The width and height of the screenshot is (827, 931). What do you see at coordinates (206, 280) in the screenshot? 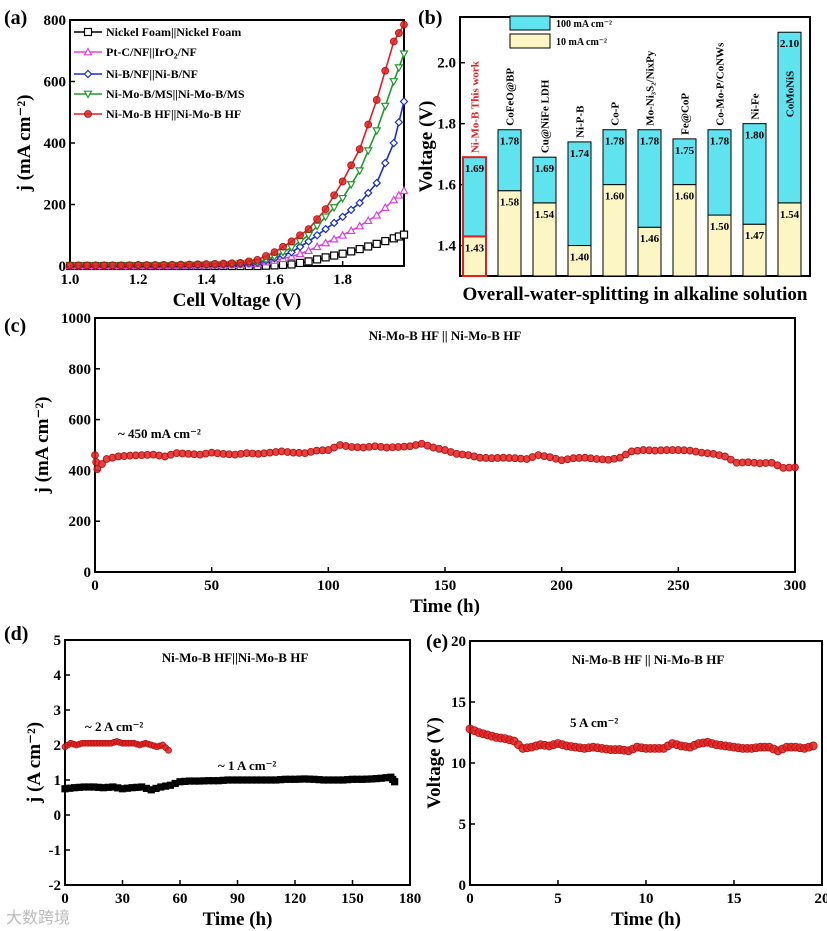
I see `x-tick-label: 1.4` at bounding box center [206, 280].